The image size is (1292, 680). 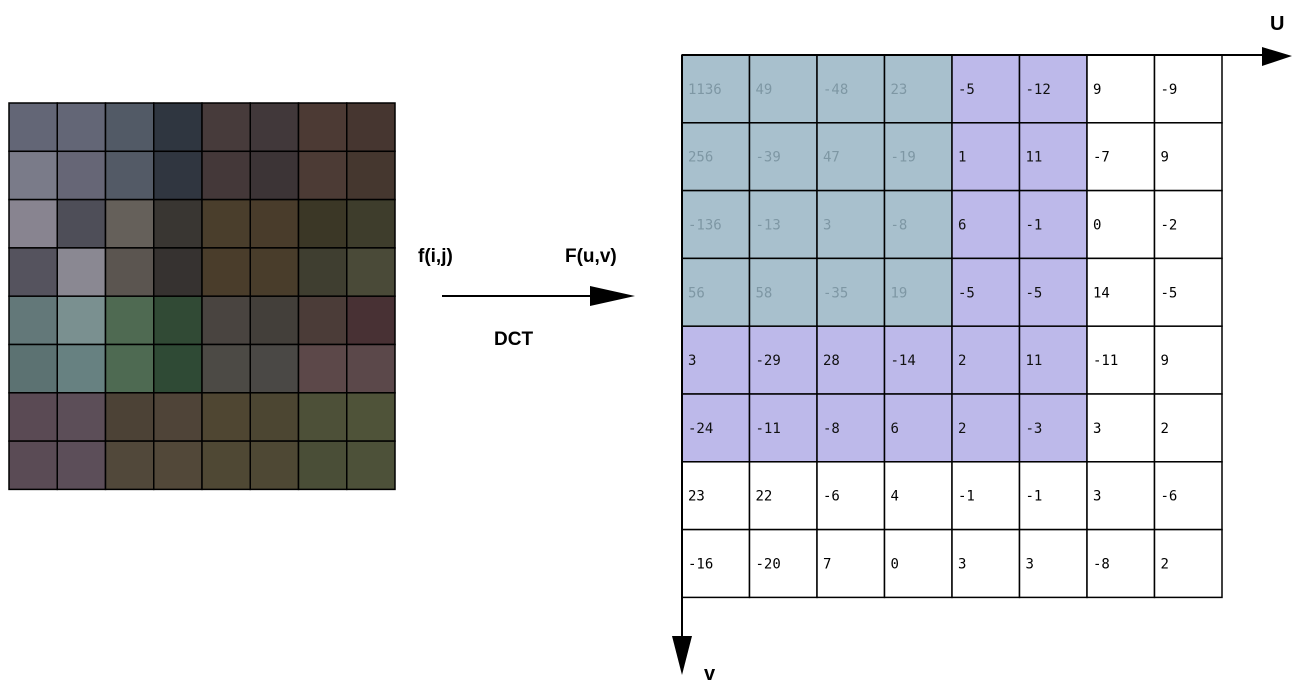 I want to click on coefficient-value: -19, so click(x=903, y=158).